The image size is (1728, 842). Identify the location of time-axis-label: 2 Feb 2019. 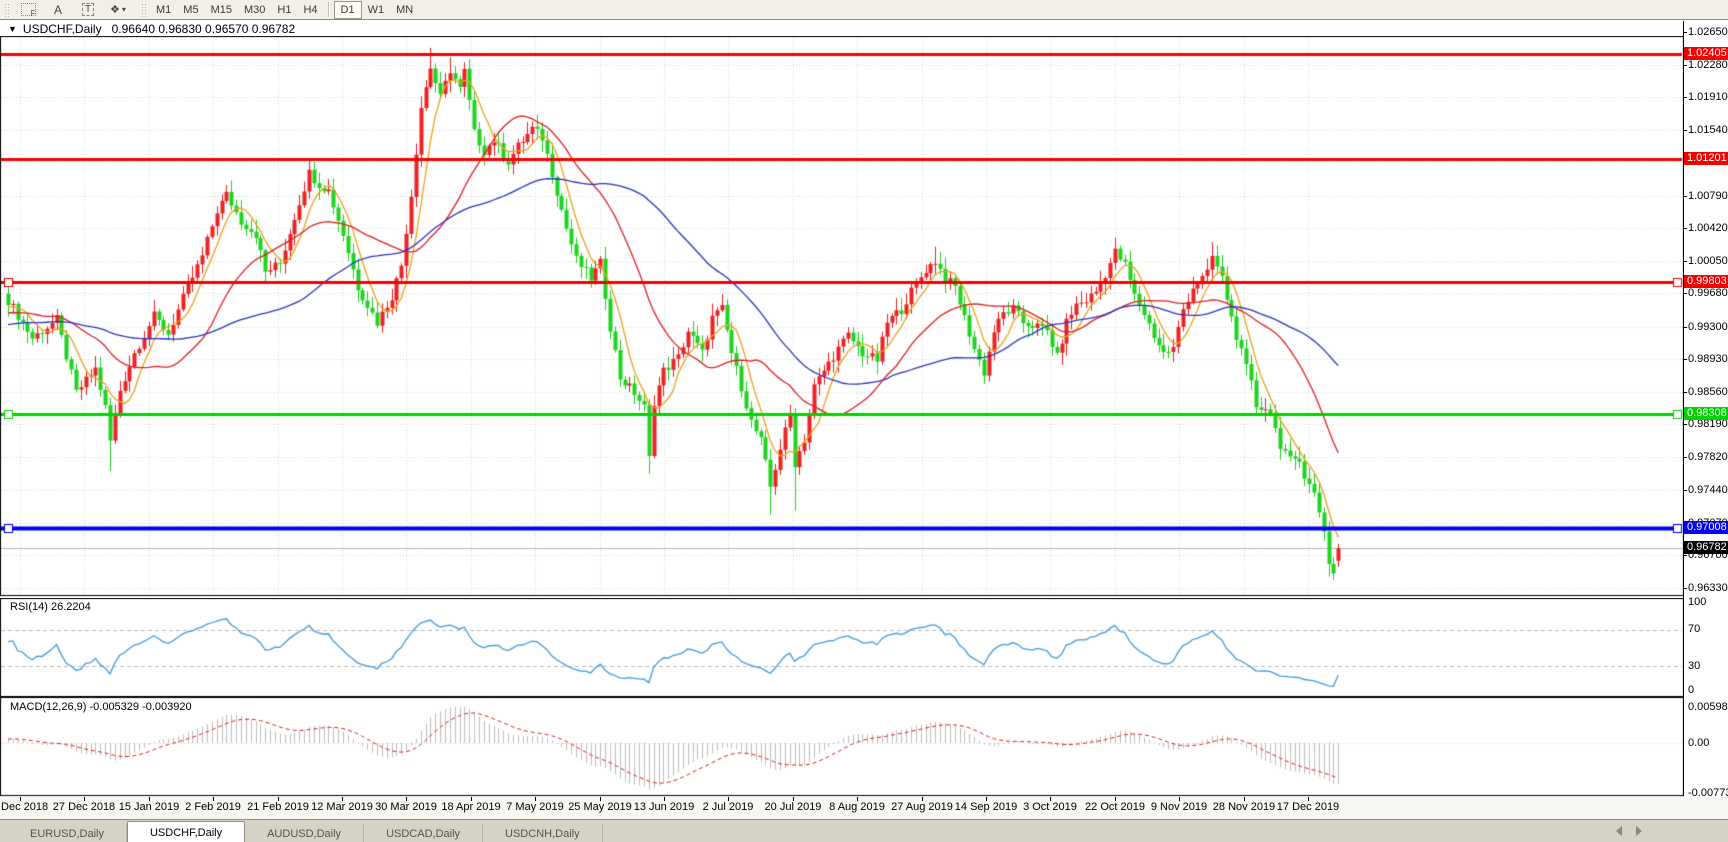
(213, 807).